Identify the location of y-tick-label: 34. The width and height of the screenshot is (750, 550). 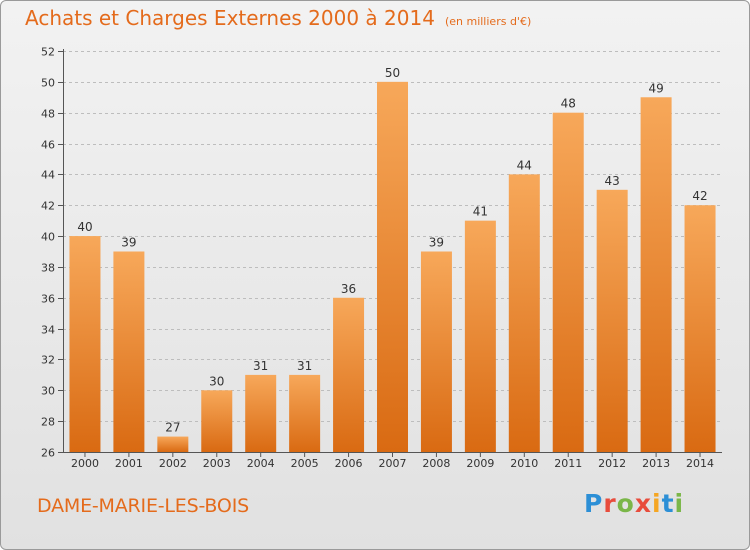
(48, 330).